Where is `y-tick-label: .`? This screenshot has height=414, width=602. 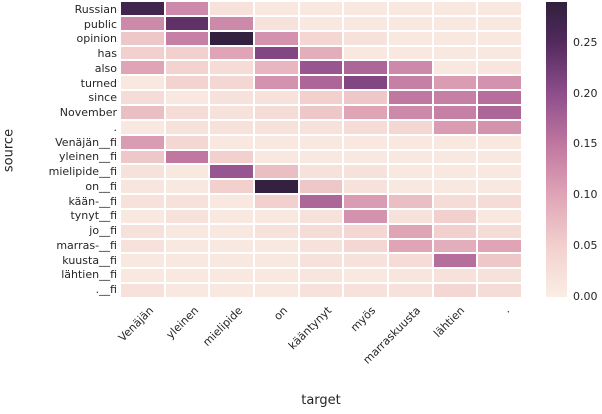
y-tick-label: . is located at coordinates (115, 127).